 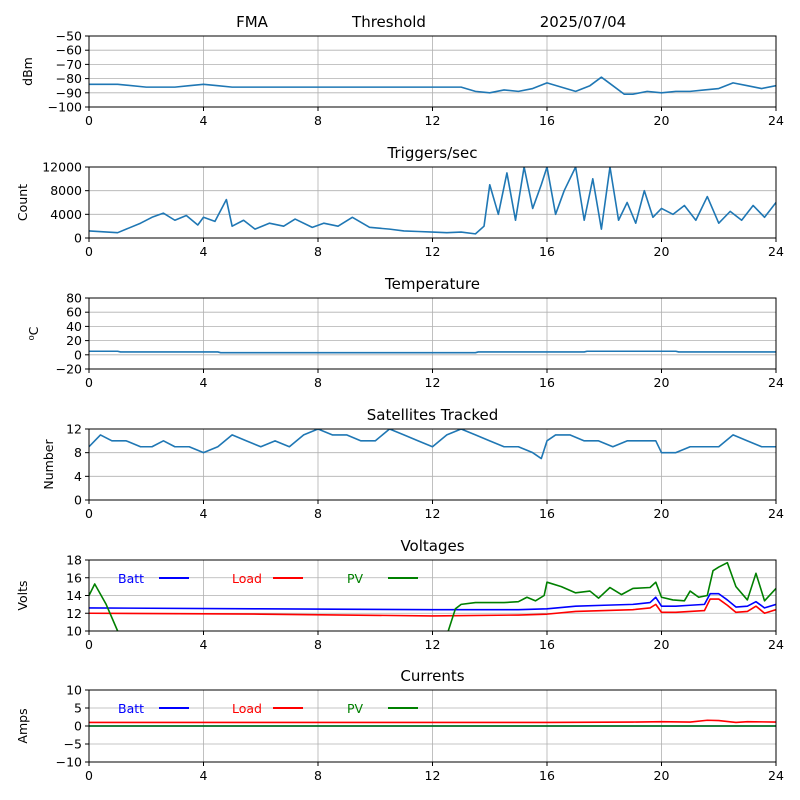 What do you see at coordinates (33, 333) in the screenshot?
I see `y-axis-label: ⁰C` at bounding box center [33, 333].